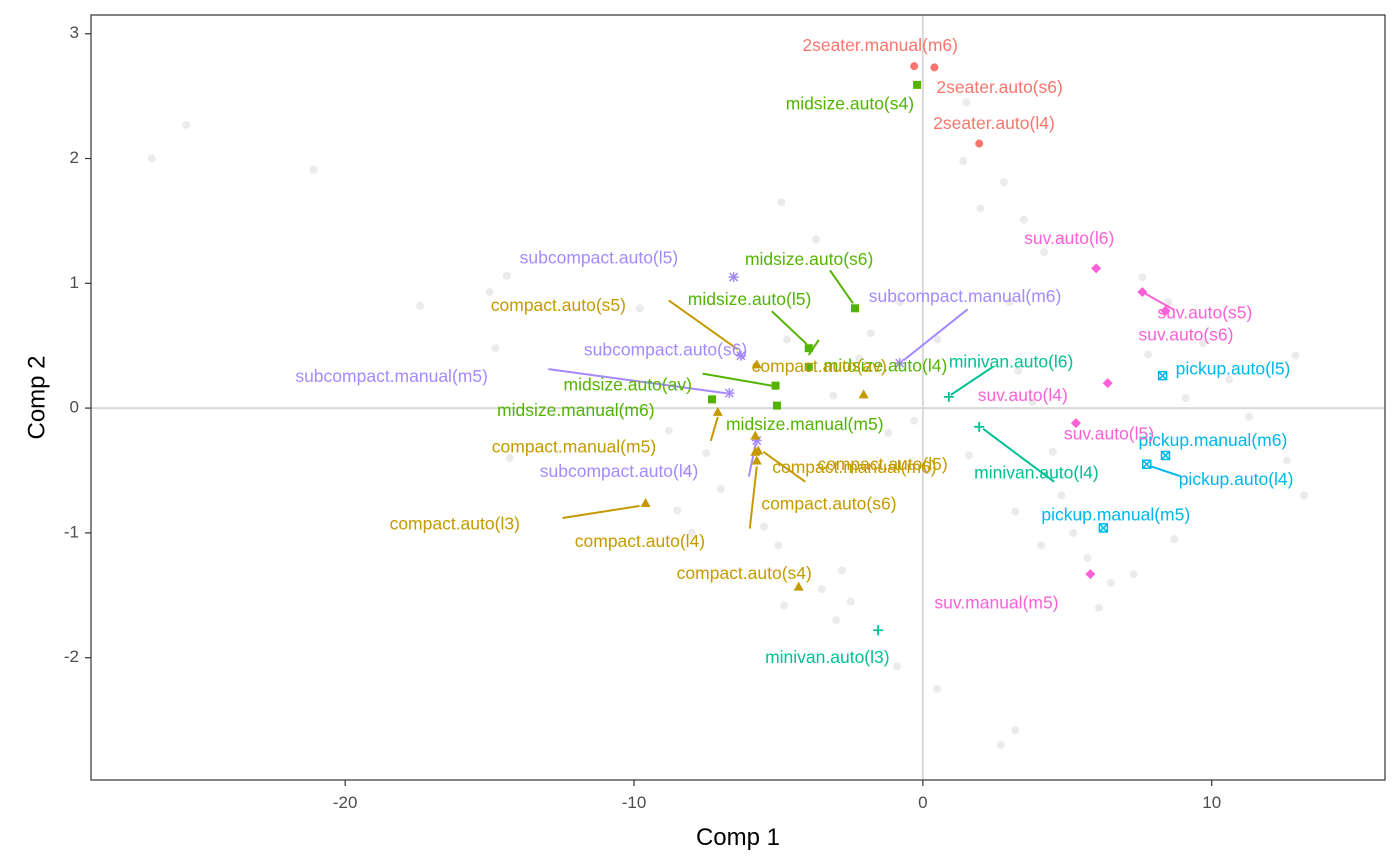 Image resolution: width=1400 pixels, height=866 pixels. Describe the element at coordinates (665, 349) in the screenshot. I see `point-label: subcompact.auto(s6)` at that location.